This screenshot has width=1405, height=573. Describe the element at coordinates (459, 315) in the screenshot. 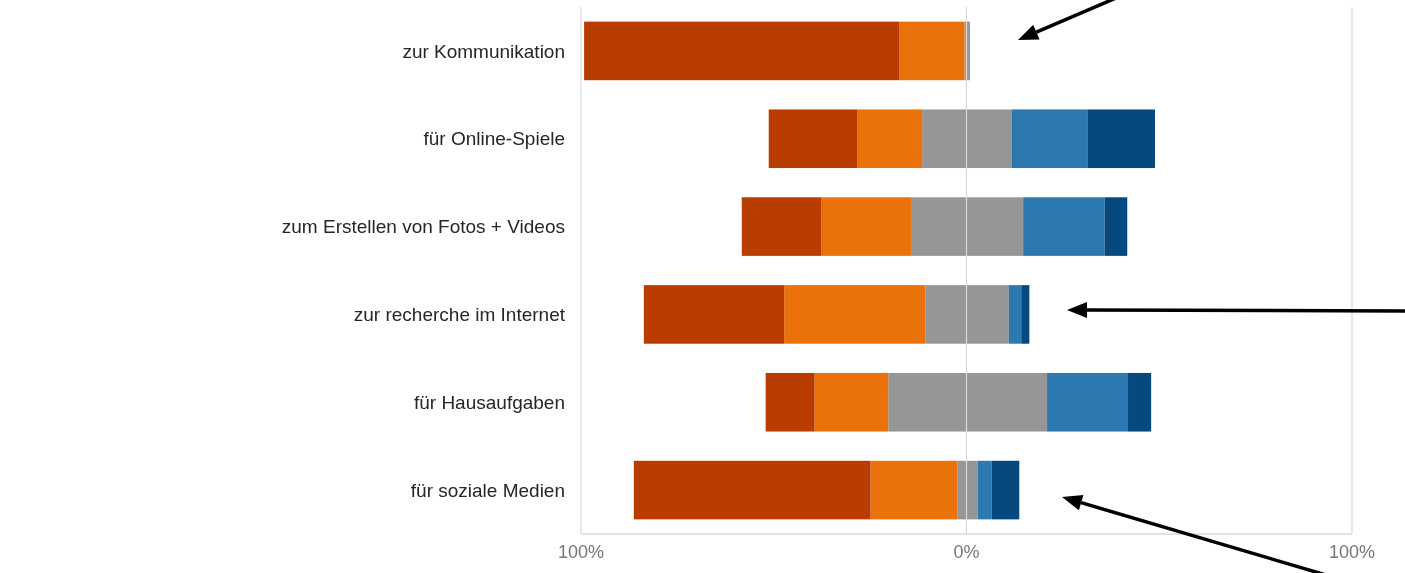

I see `y-tick-label: zur recherche im Internet` at that location.